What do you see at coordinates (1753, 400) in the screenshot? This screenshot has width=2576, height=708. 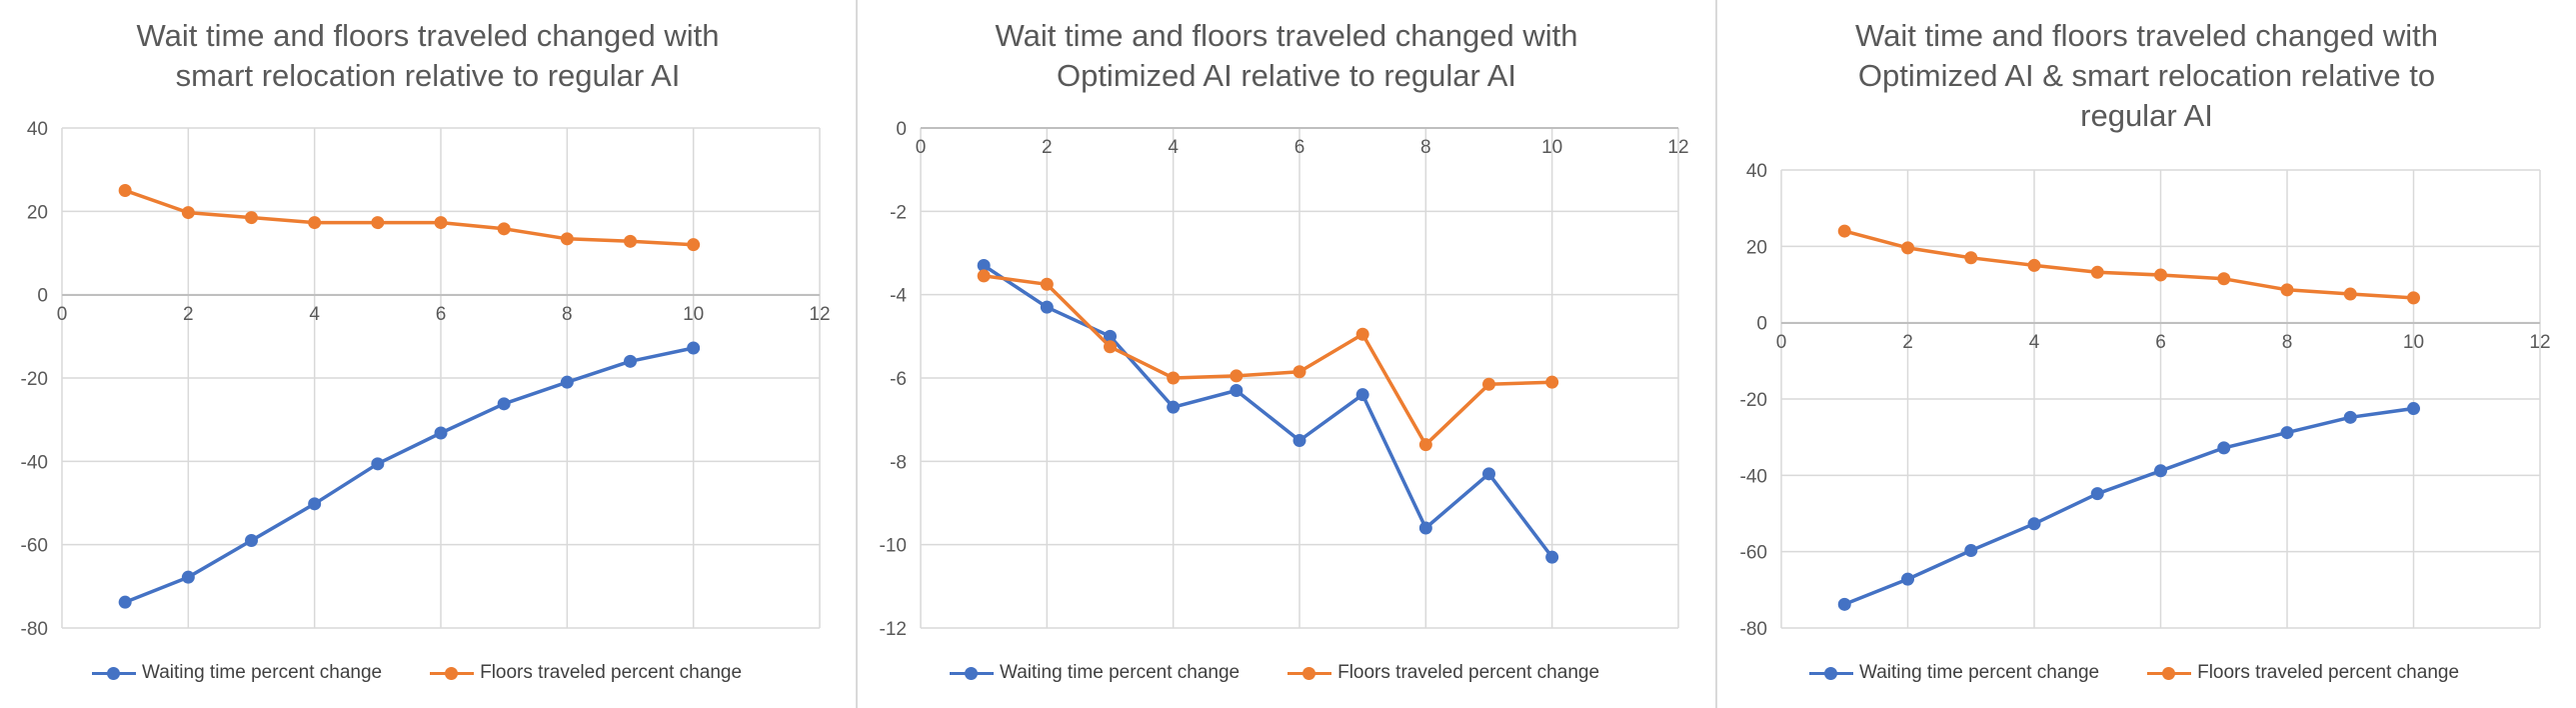 I see `y-tick-label: -20` at bounding box center [1753, 400].